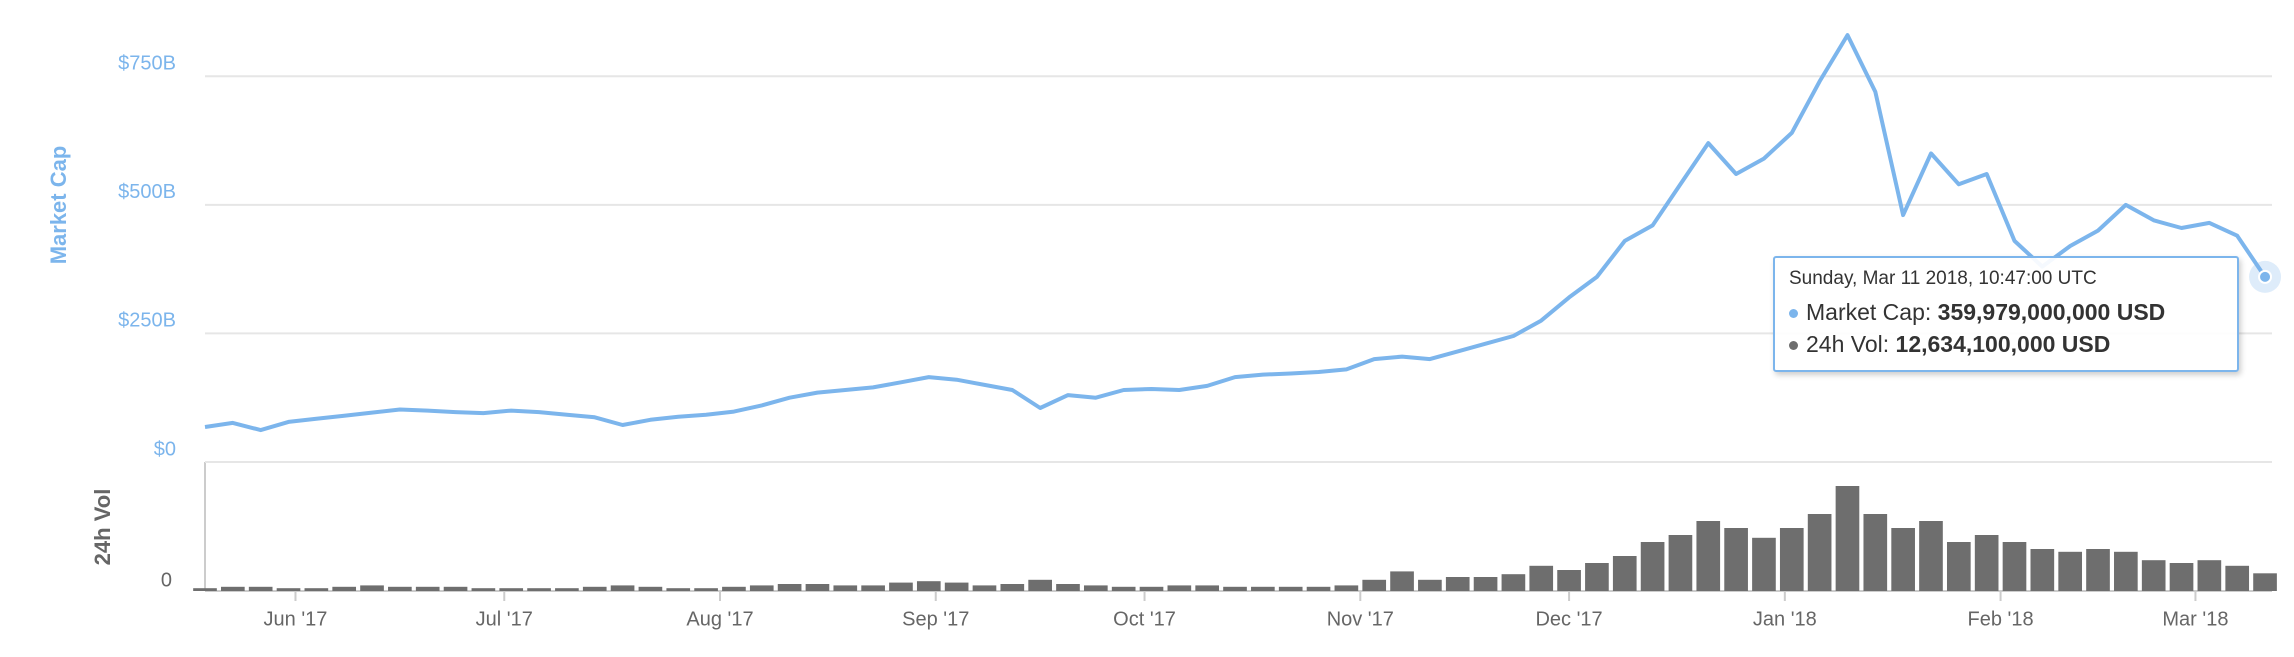  I want to click on y-tick-label: $250B, so click(147, 321).